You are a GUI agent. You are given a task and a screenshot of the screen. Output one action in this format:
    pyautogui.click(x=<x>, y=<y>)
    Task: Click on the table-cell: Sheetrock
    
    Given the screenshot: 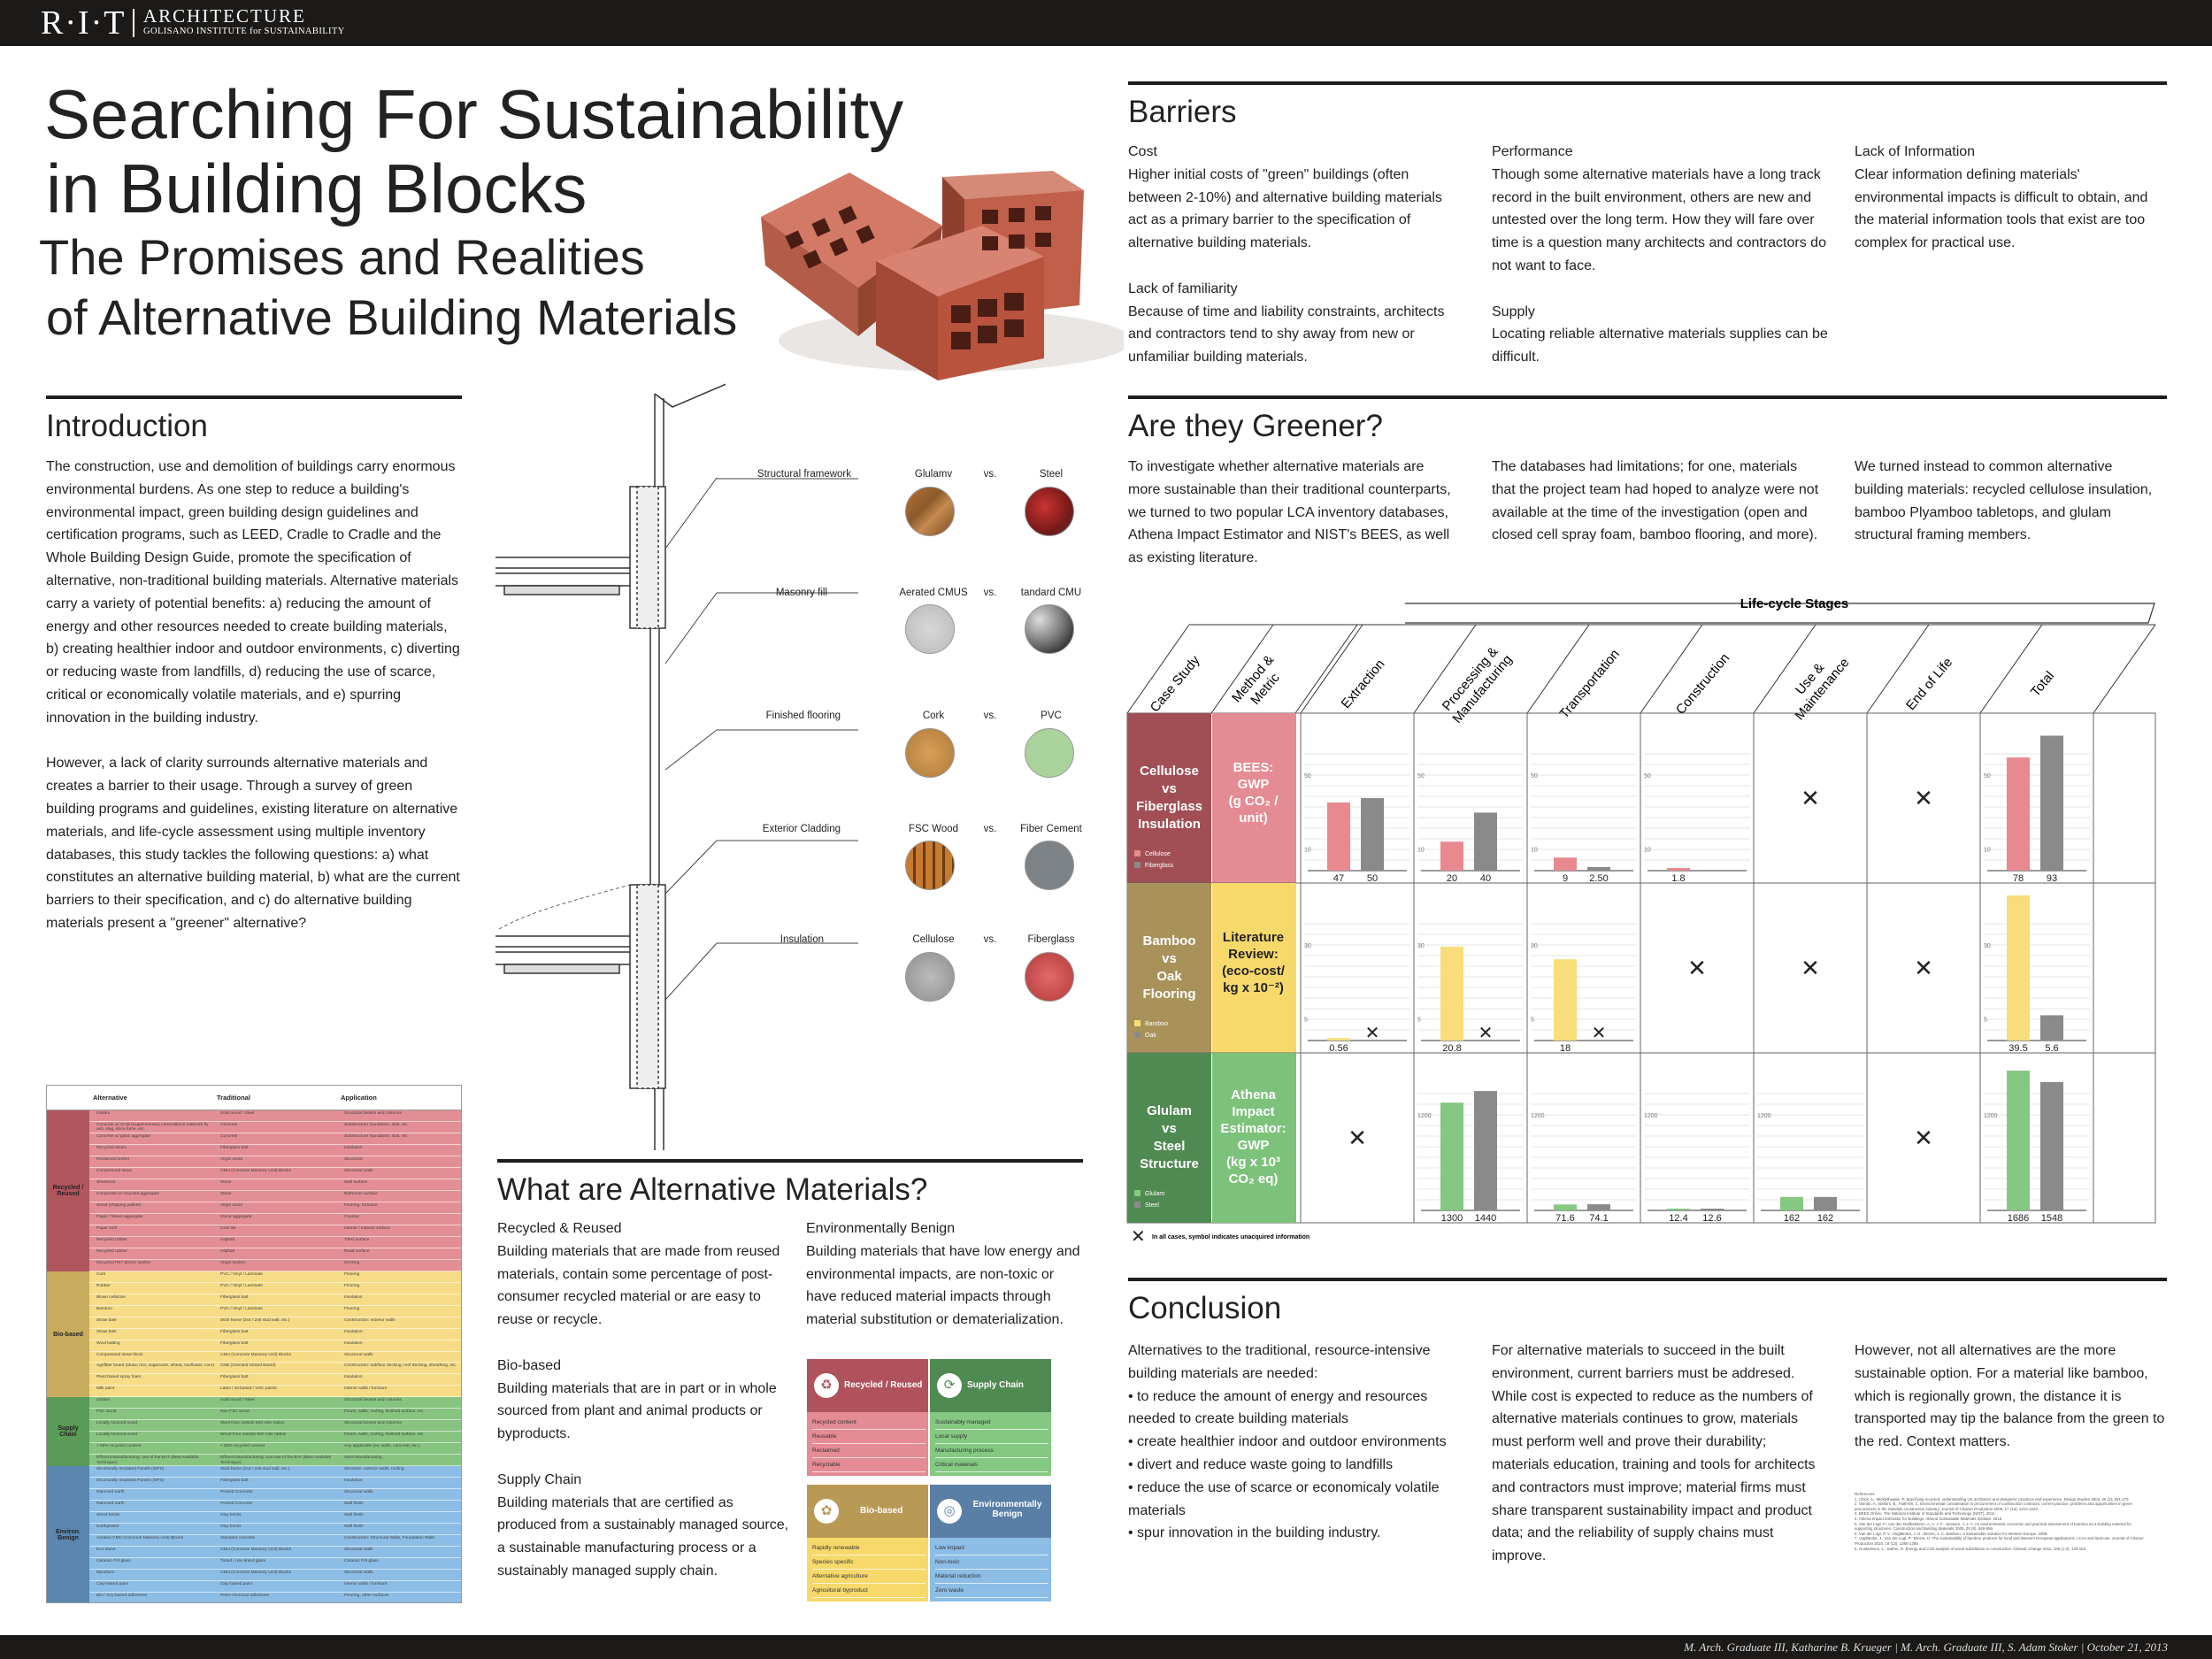 What is the action you would take?
    pyautogui.click(x=106, y=1182)
    